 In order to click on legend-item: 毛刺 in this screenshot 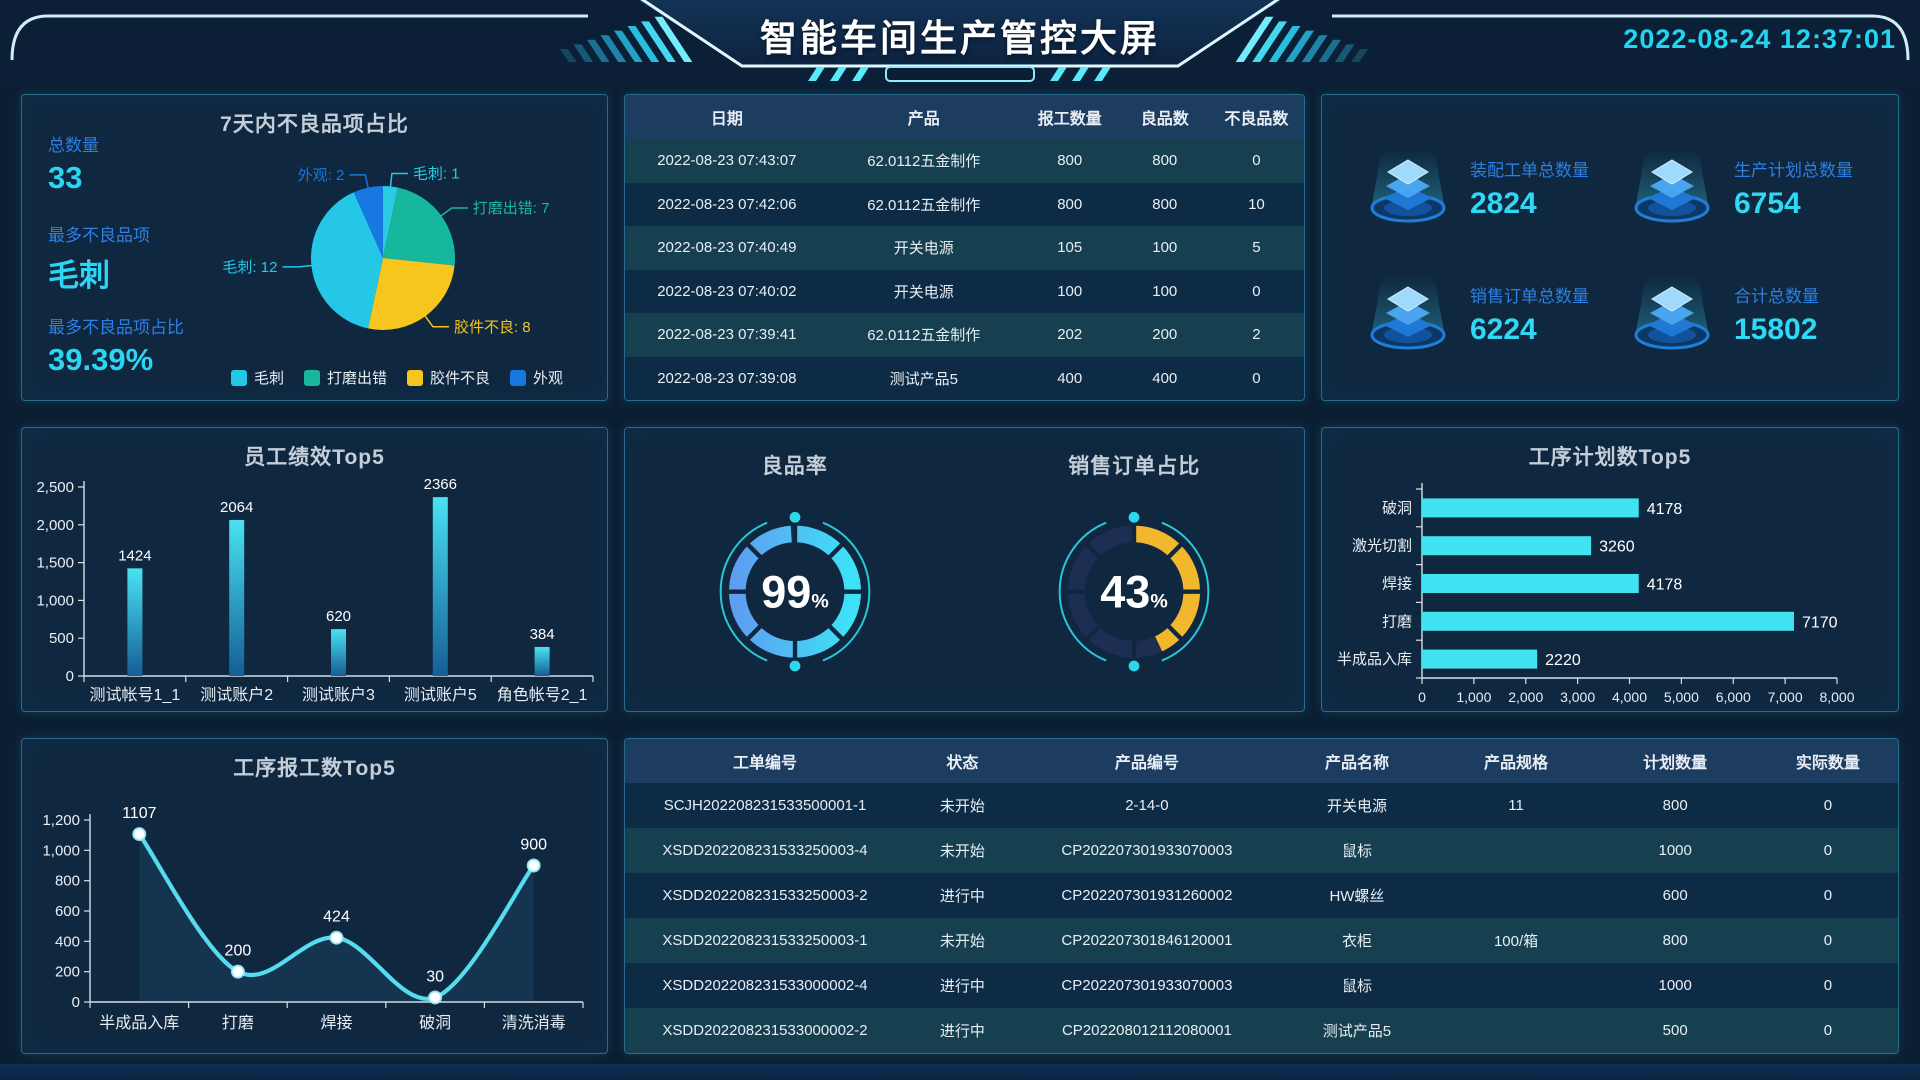, I will do `click(257, 377)`.